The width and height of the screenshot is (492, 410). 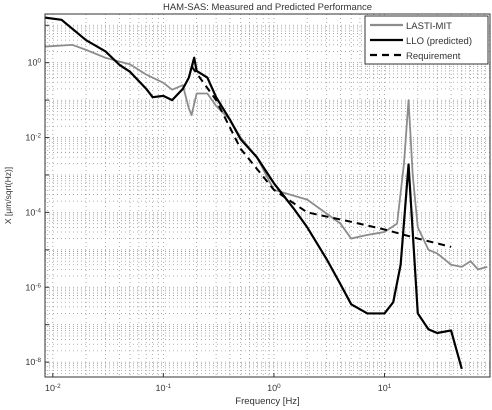 I want to click on legend-label: Requirement, so click(x=433, y=56).